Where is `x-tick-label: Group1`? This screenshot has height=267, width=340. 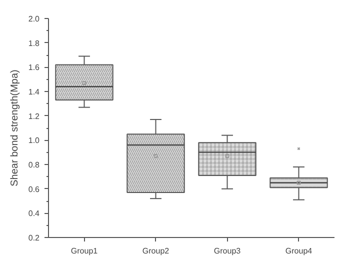 x-tick-label: Group1 is located at coordinates (84, 251).